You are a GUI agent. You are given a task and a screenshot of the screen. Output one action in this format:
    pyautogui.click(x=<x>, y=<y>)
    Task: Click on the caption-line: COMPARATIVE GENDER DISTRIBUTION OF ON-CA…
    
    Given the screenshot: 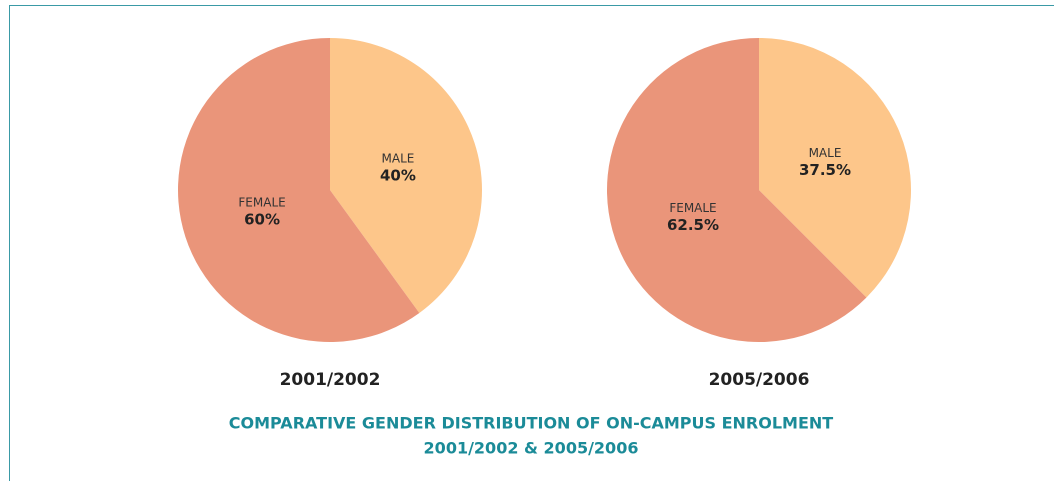 What is the action you would take?
    pyautogui.click(x=531, y=423)
    